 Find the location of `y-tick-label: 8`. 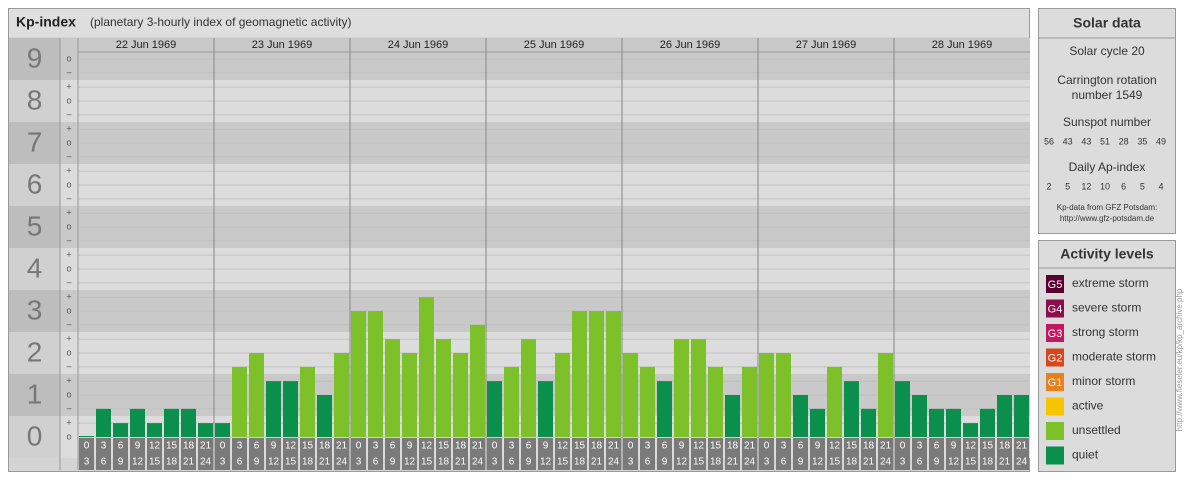

y-tick-label: 8 is located at coordinates (35, 99).